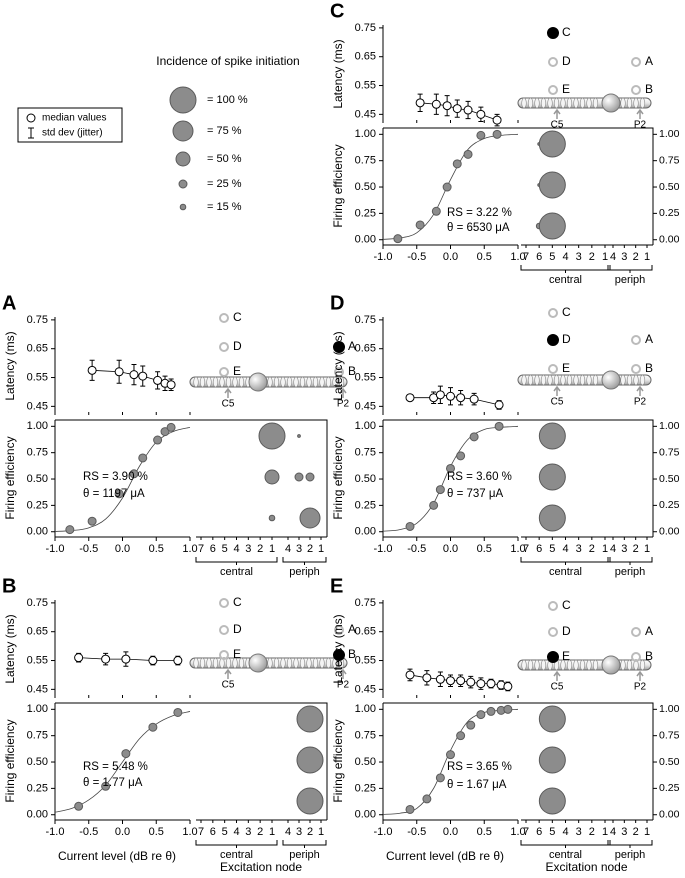 The image size is (685, 878). What do you see at coordinates (338, 185) in the screenshot?
I see `y-axis-title: Firing efficiency` at bounding box center [338, 185].